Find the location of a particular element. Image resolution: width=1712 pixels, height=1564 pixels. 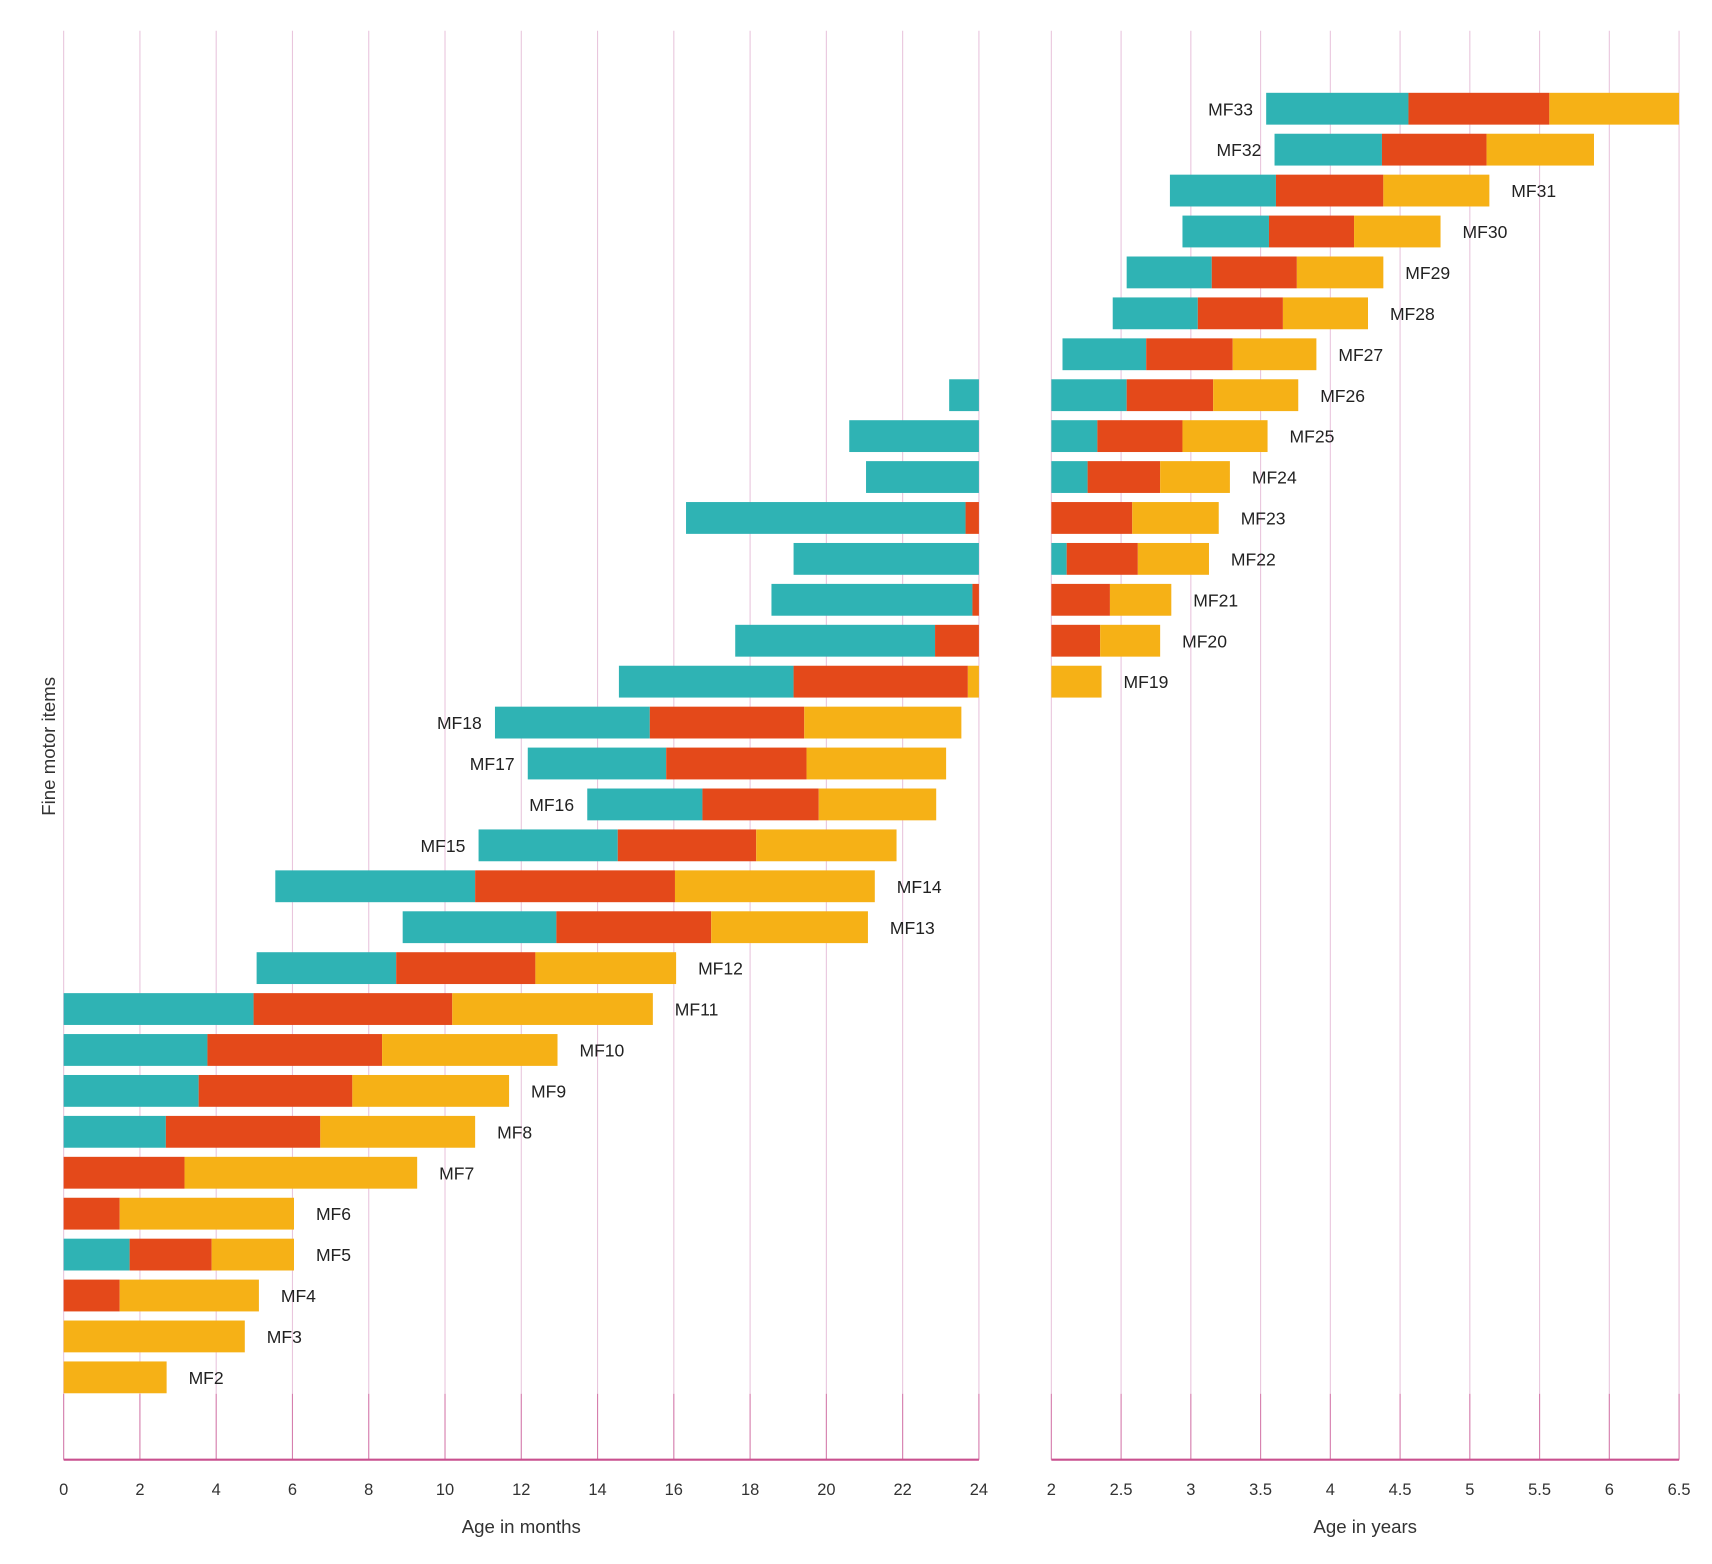

bar-mf15-months-phase1 is located at coordinates (548, 845).